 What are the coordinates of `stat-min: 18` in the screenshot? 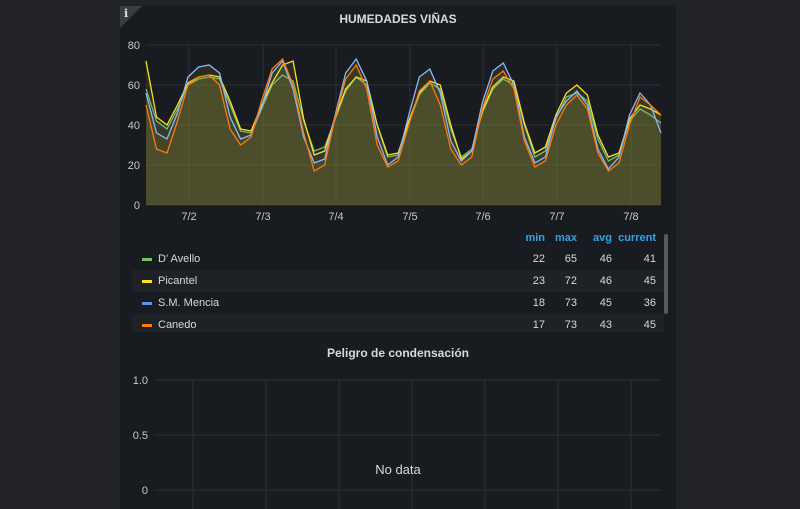 It's located at (538, 303).